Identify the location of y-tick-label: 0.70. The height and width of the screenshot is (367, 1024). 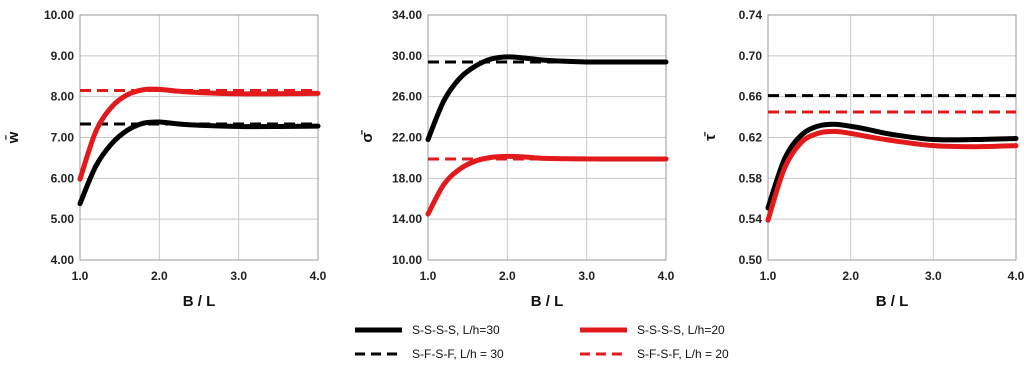
(751, 56).